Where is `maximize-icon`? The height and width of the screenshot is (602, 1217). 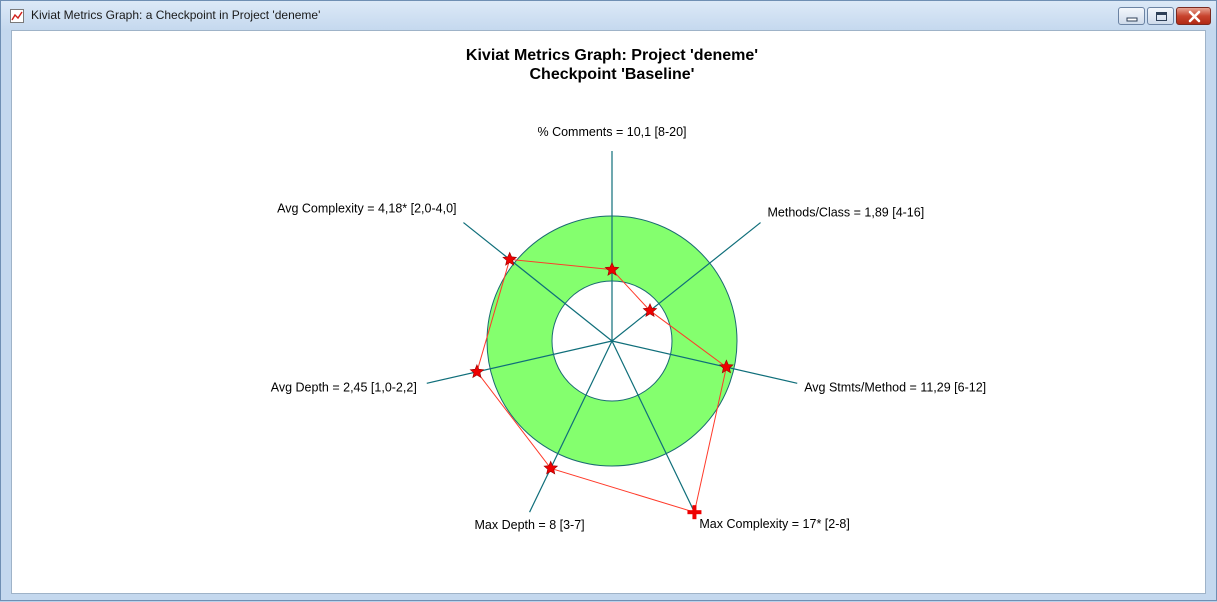
maximize-icon is located at coordinates (1161, 16).